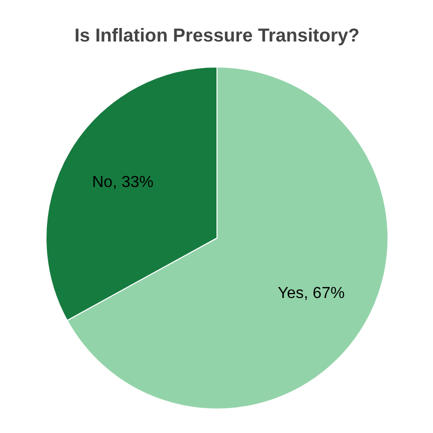 The height and width of the screenshot is (433, 433). I want to click on slice-label: Yes, 67%, so click(311, 293).